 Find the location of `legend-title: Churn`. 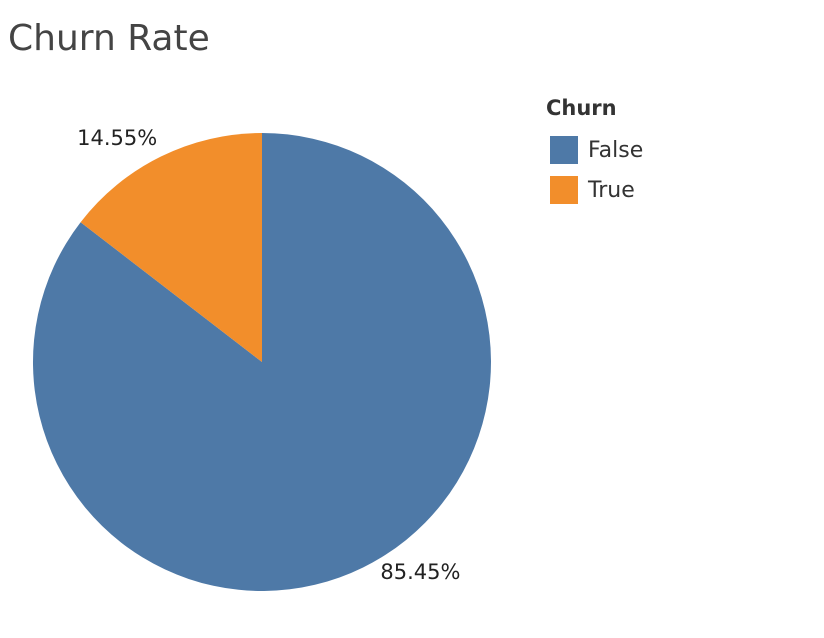

legend-title: Churn is located at coordinates (581, 108).